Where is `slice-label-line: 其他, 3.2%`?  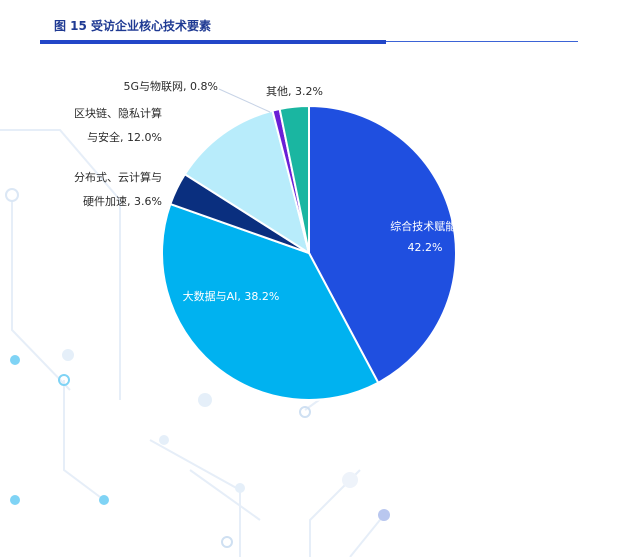
slice-label-line: 其他, 3.2% is located at coordinates (294, 91).